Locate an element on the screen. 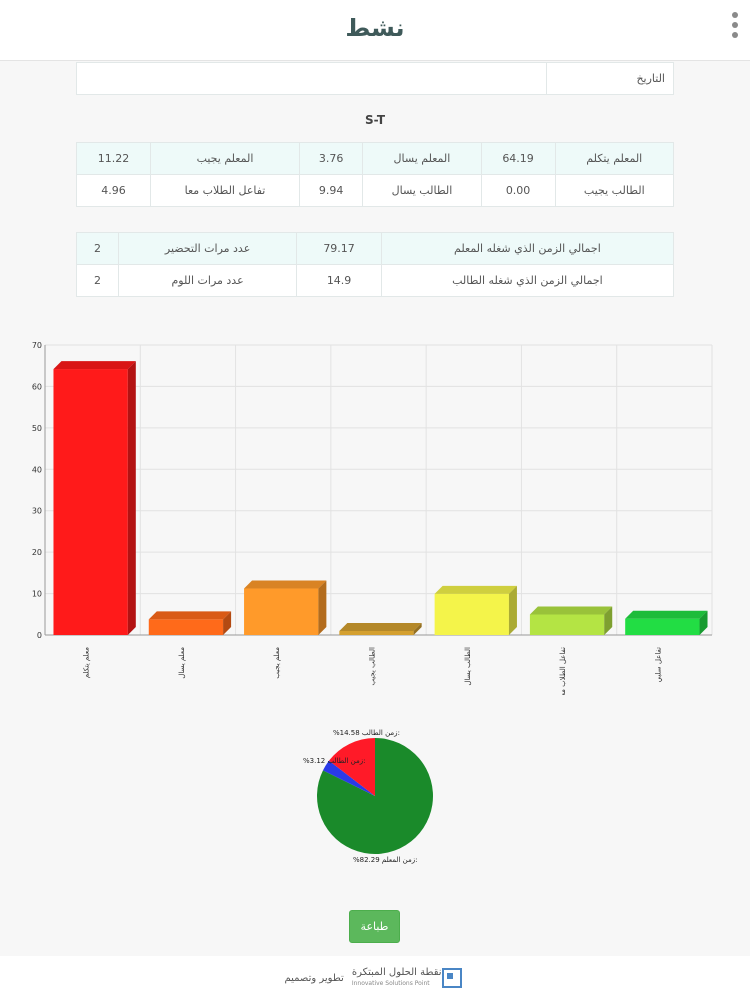 Image resolution: width=750 pixels, height=1000 pixels. brand-name: نقطة الحلول المبتكرة is located at coordinates (396, 972).